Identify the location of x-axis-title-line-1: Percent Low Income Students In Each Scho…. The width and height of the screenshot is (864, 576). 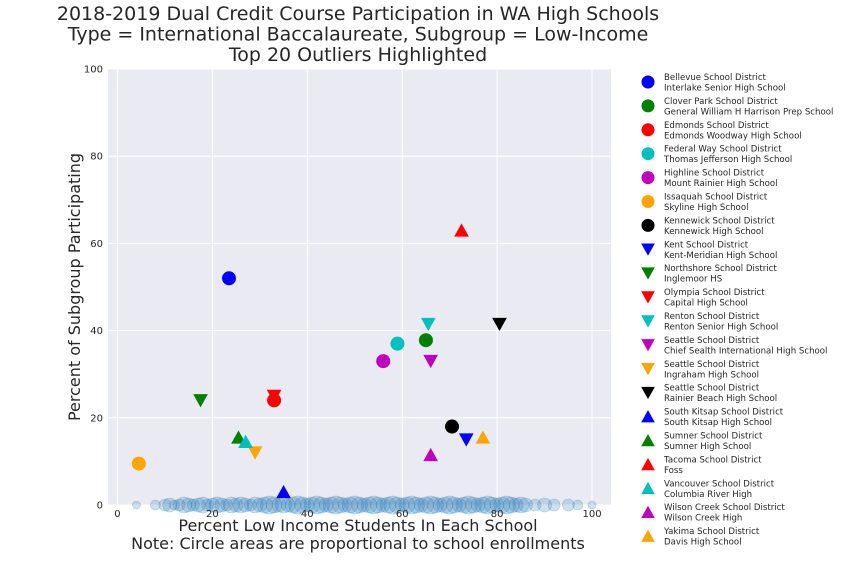
(357, 525).